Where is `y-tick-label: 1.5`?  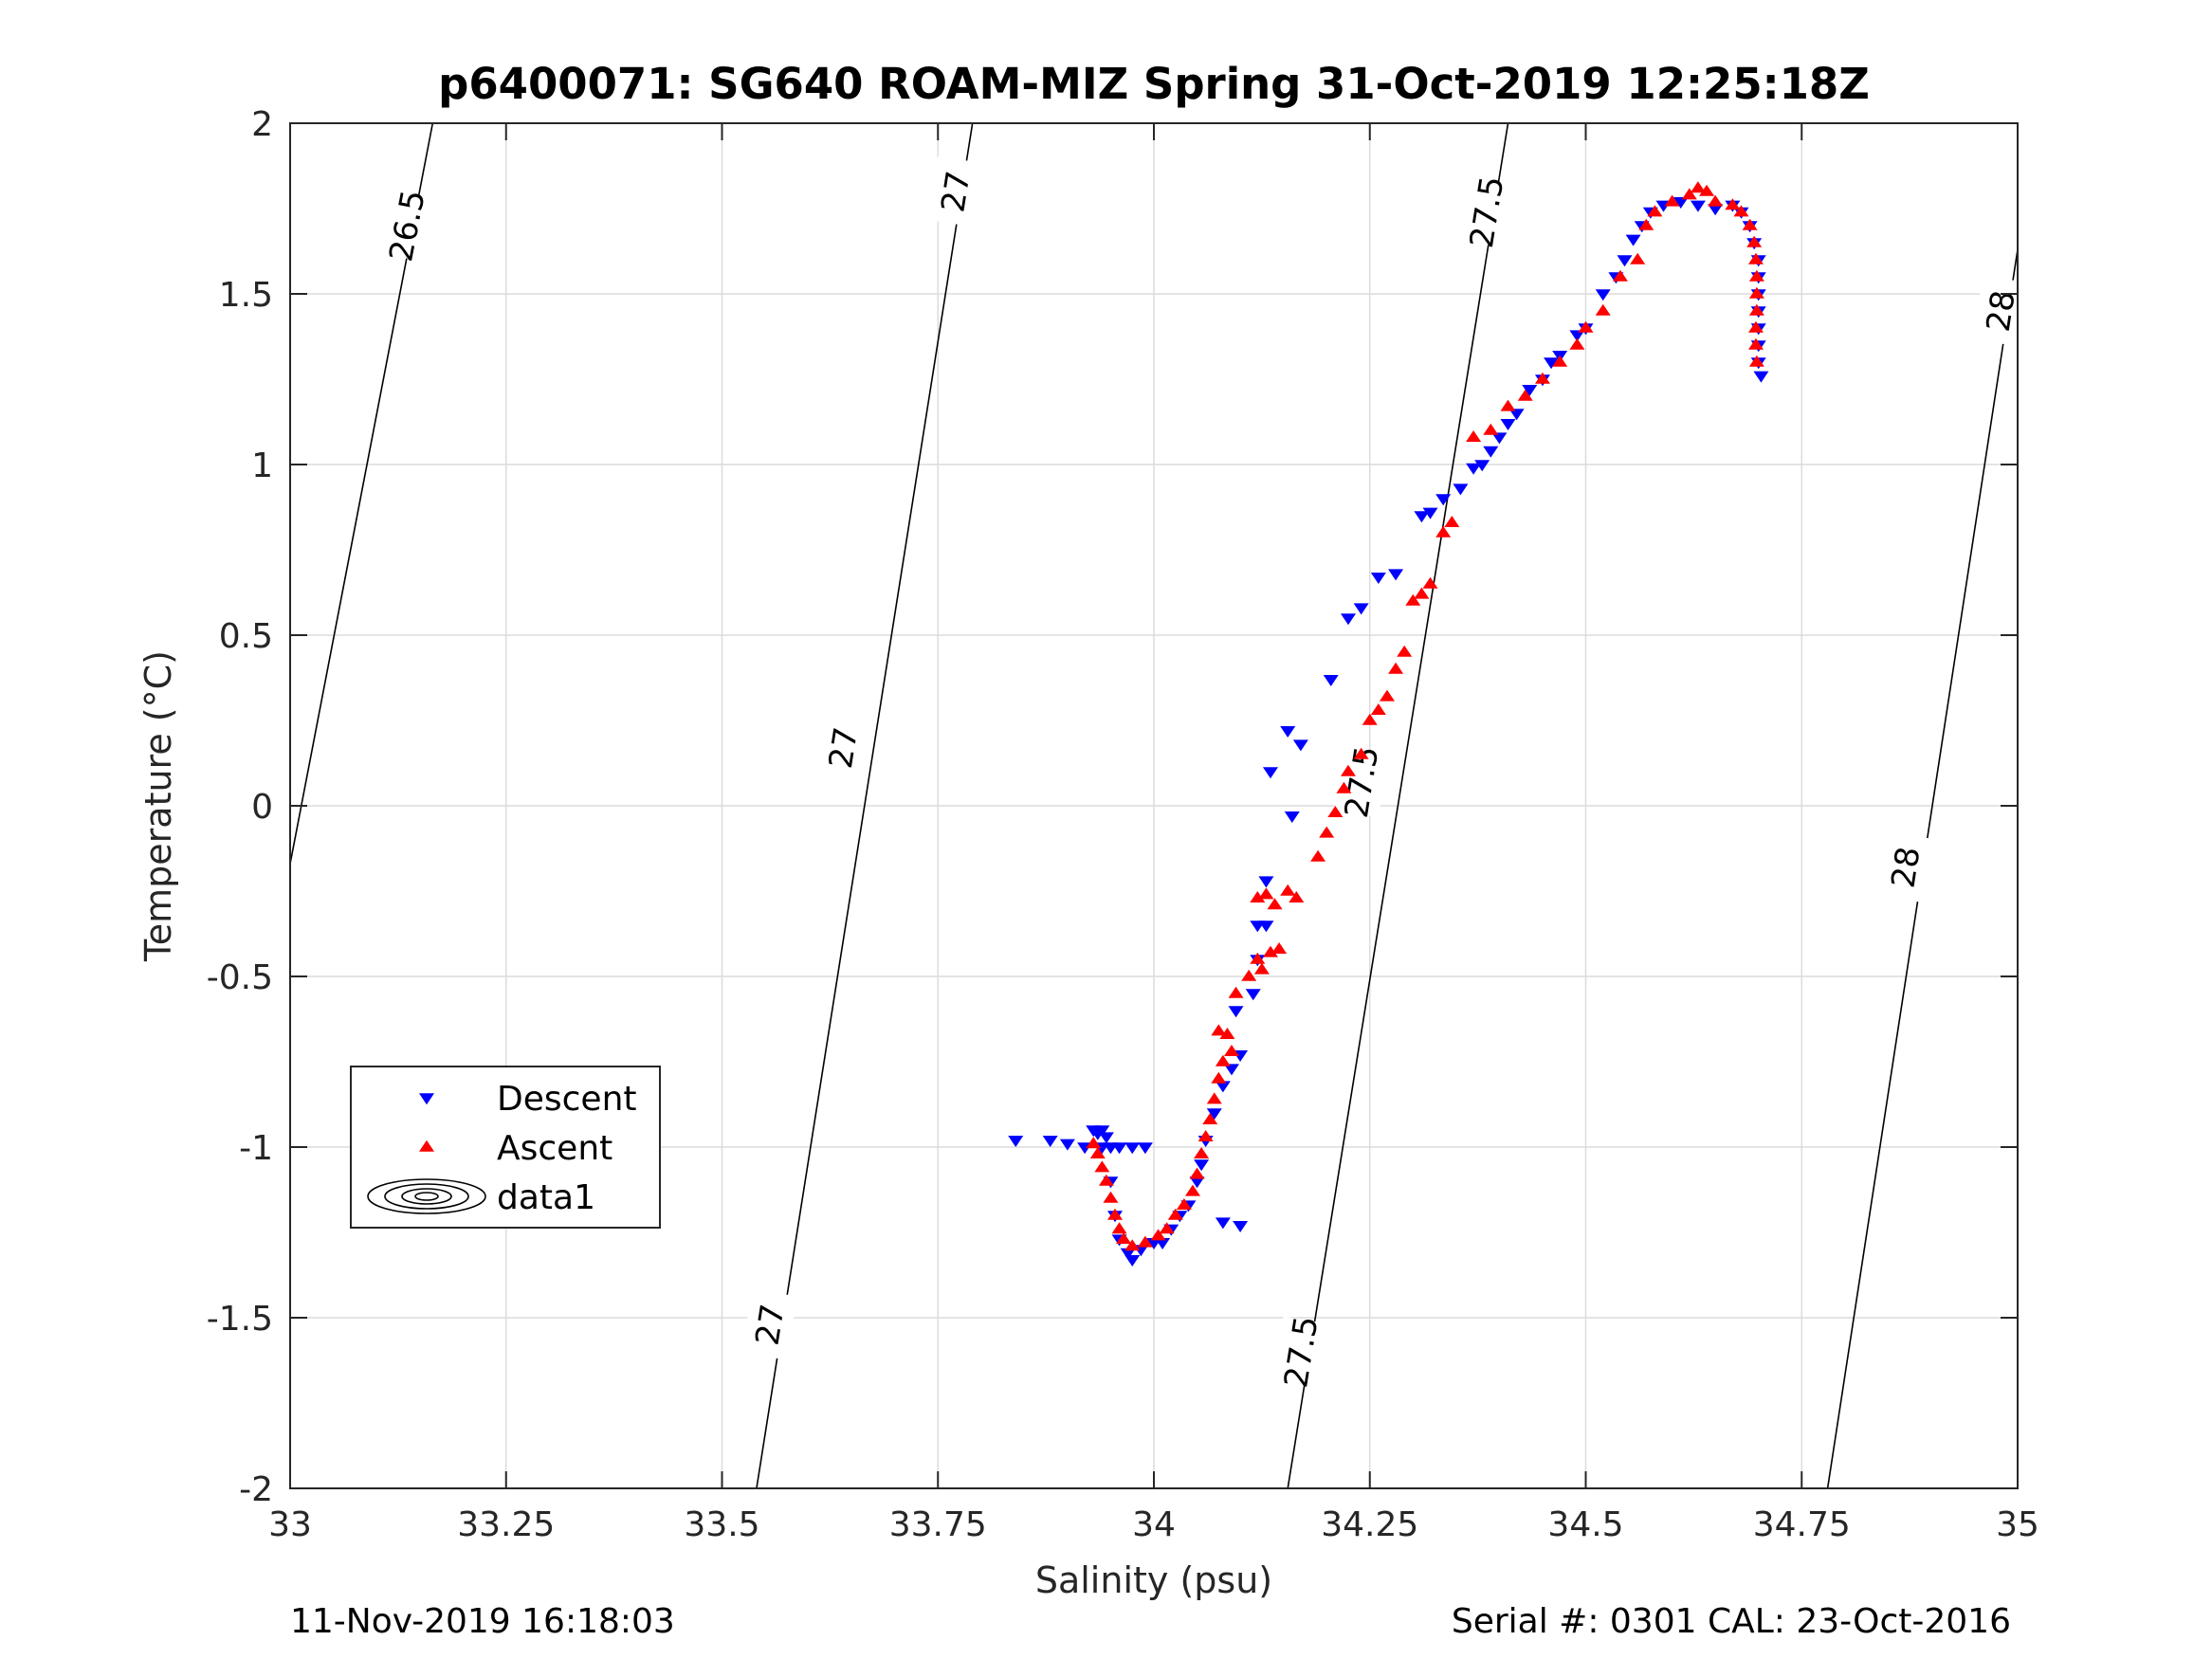
y-tick-label: 1.5 is located at coordinates (246, 295).